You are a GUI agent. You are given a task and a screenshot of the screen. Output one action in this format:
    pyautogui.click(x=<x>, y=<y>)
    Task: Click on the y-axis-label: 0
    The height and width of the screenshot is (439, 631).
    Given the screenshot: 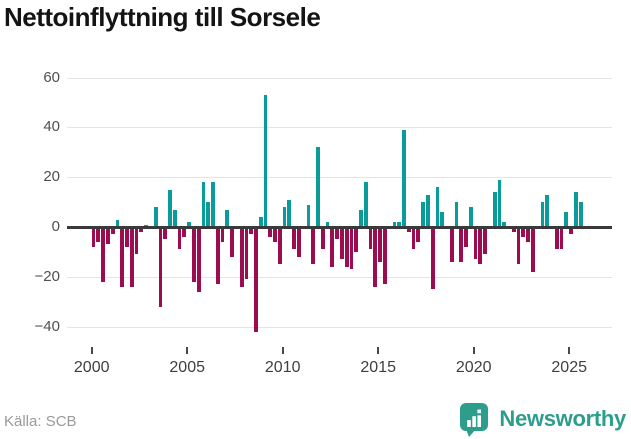 What is the action you would take?
    pyautogui.click(x=55, y=226)
    